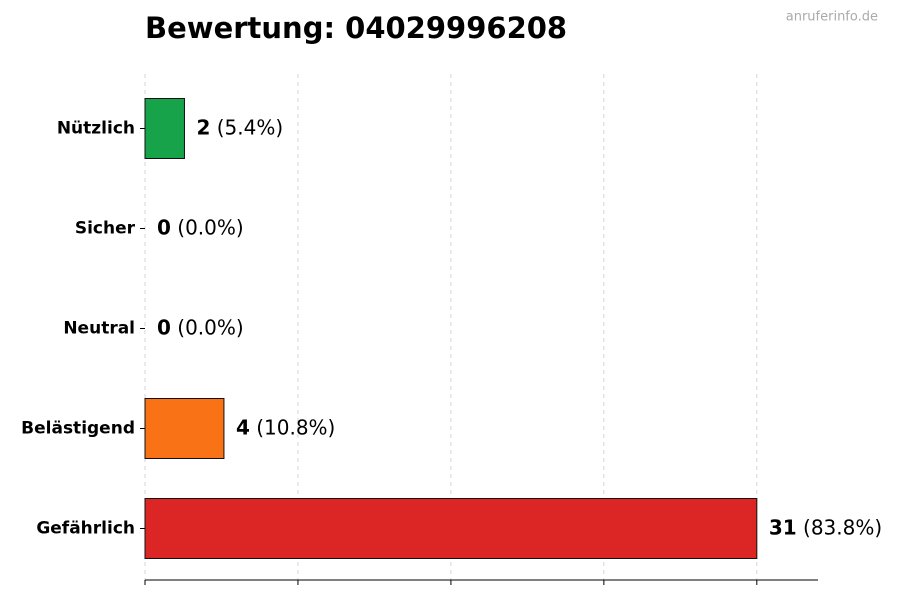 The image size is (900, 600). Describe the element at coordinates (99, 329) in the screenshot. I see `y-tick-label: Neutral` at that location.